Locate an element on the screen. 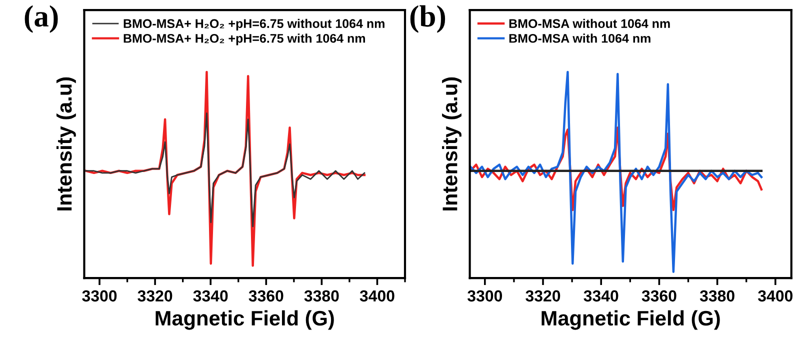  legend-label: BMO-MSA+ H₂O₂ +pH=6.75 without 1064 nm is located at coordinates (254, 24).